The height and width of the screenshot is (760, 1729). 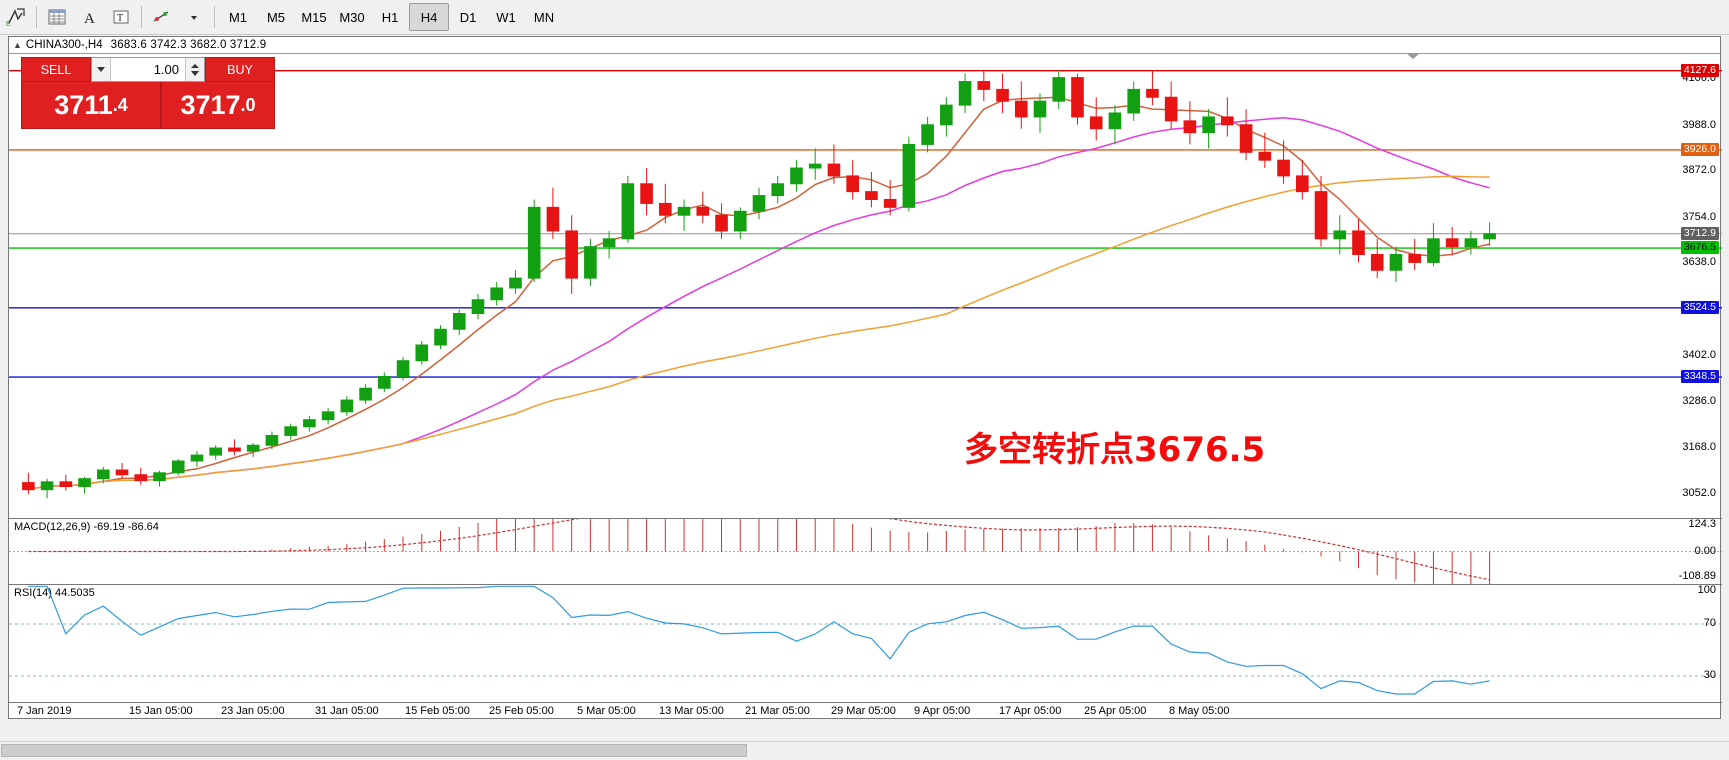 I want to click on timeframe-m1: M1, so click(x=238, y=17).